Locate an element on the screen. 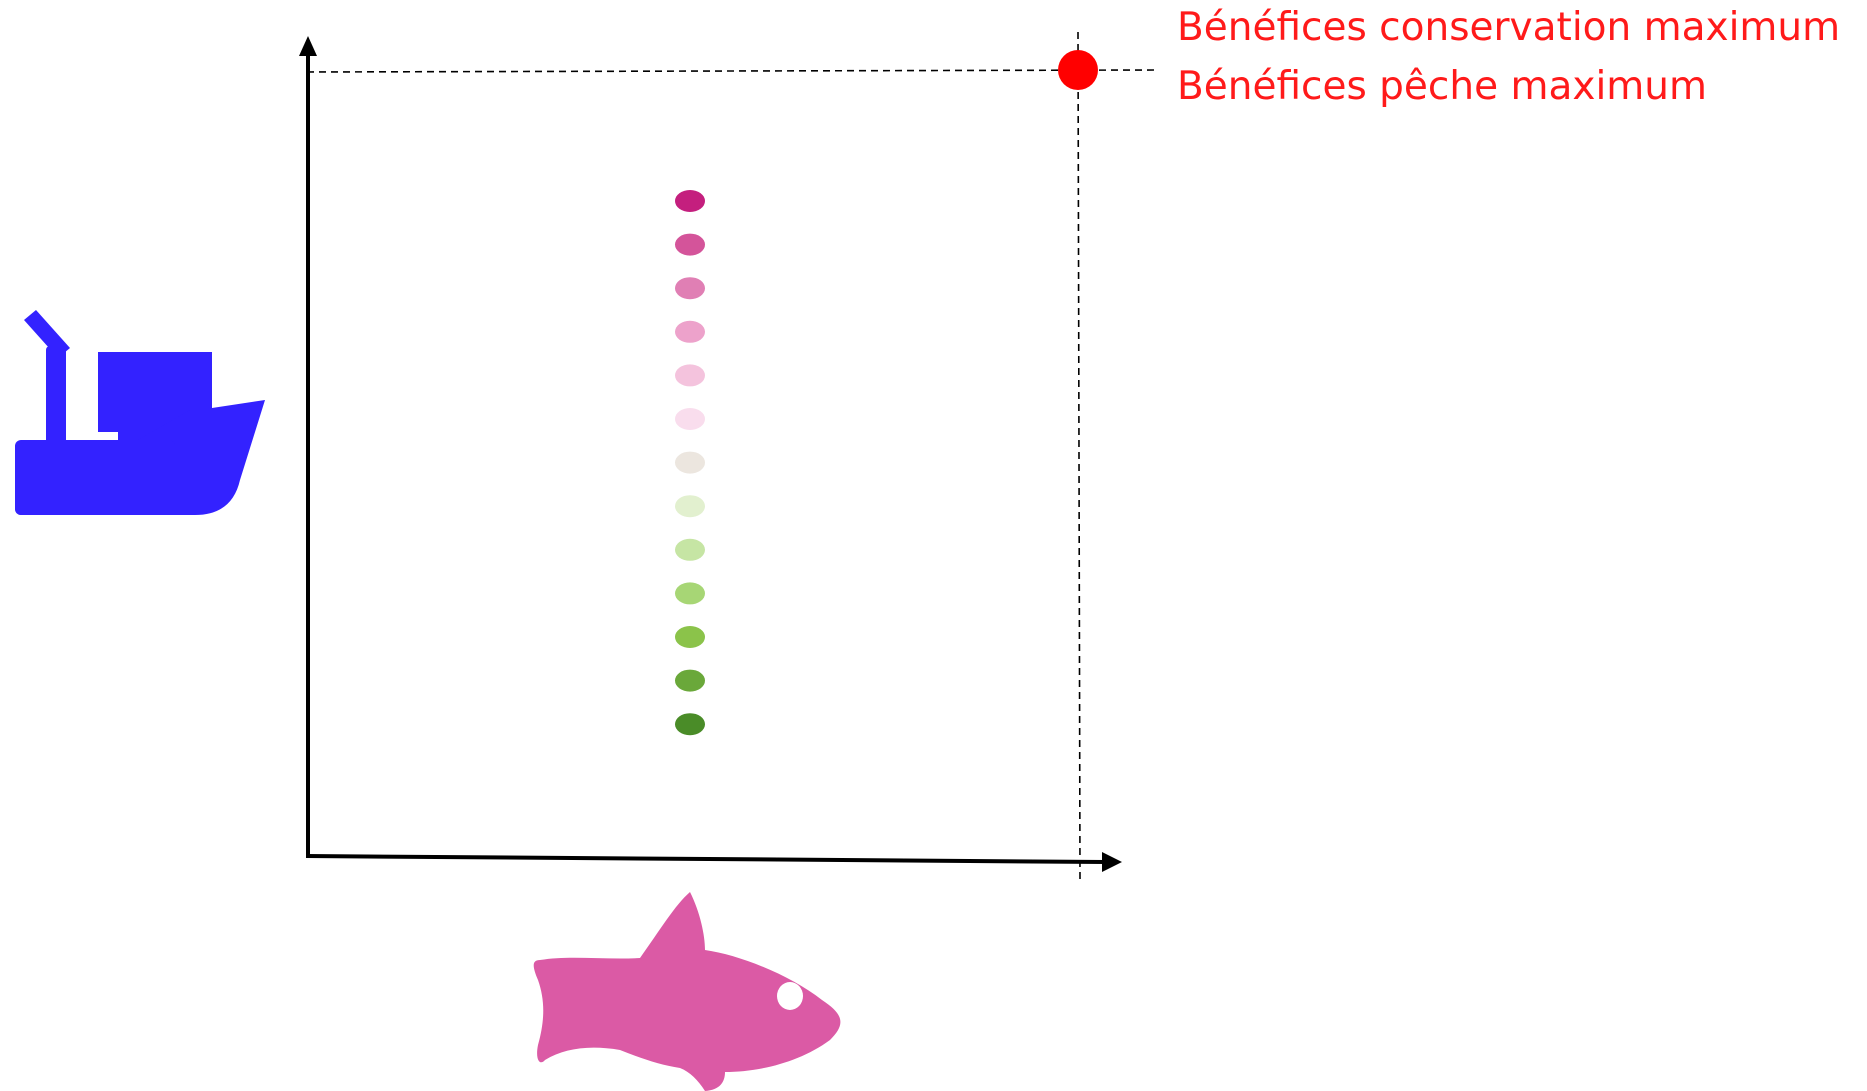 Image resolution: width=1867 pixels, height=1091 pixels. max-fishing-label: Bénéfices pêche maximum is located at coordinates (1442, 86).